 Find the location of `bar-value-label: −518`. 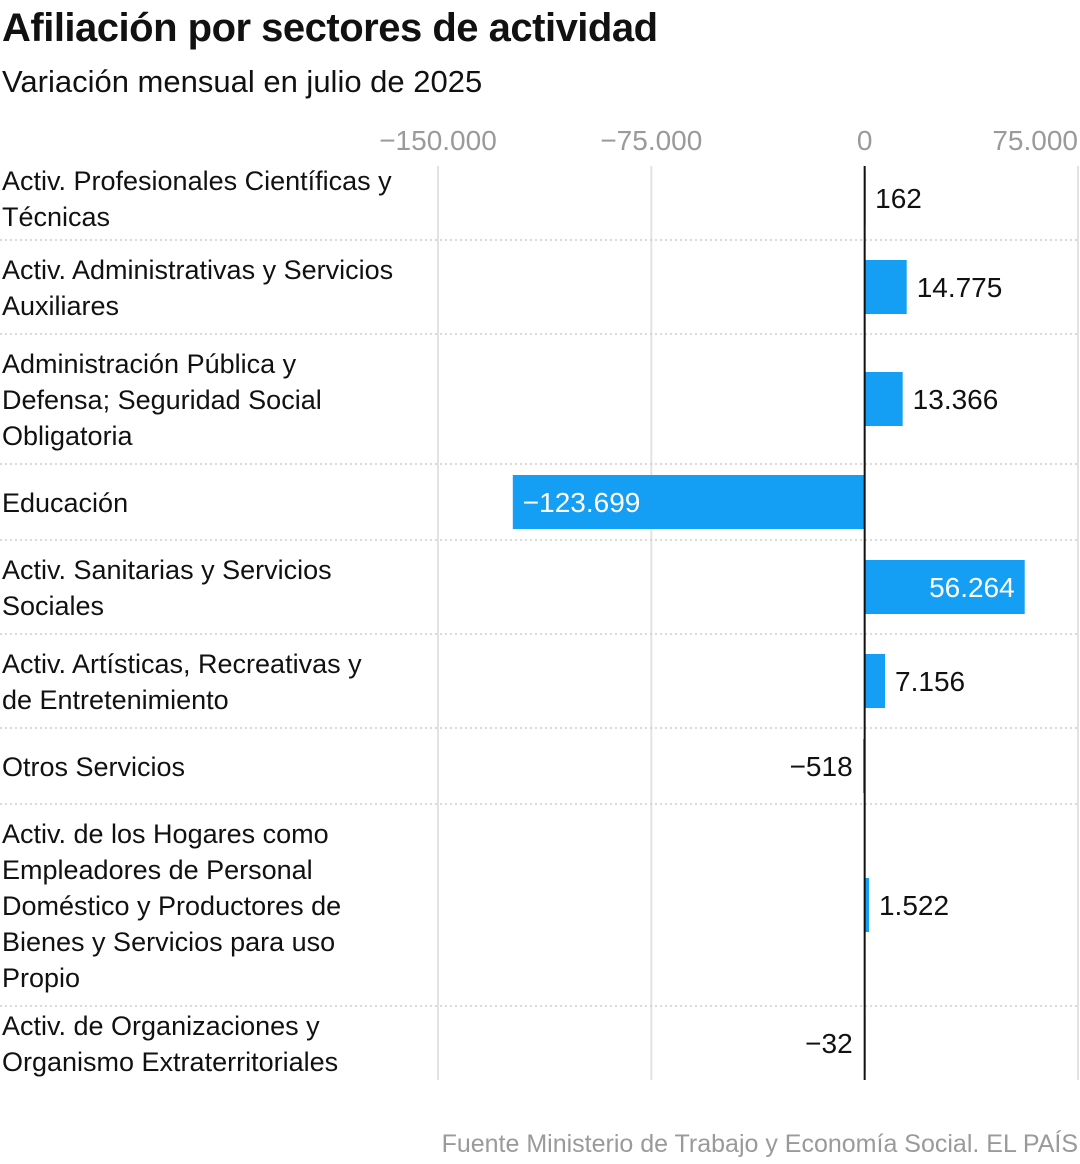

bar-value-label: −518 is located at coordinates (821, 766).